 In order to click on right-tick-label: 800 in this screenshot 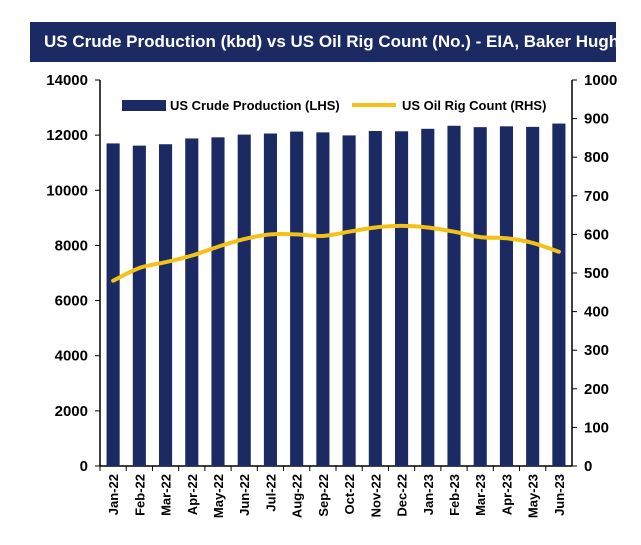, I will do `click(596, 157)`.